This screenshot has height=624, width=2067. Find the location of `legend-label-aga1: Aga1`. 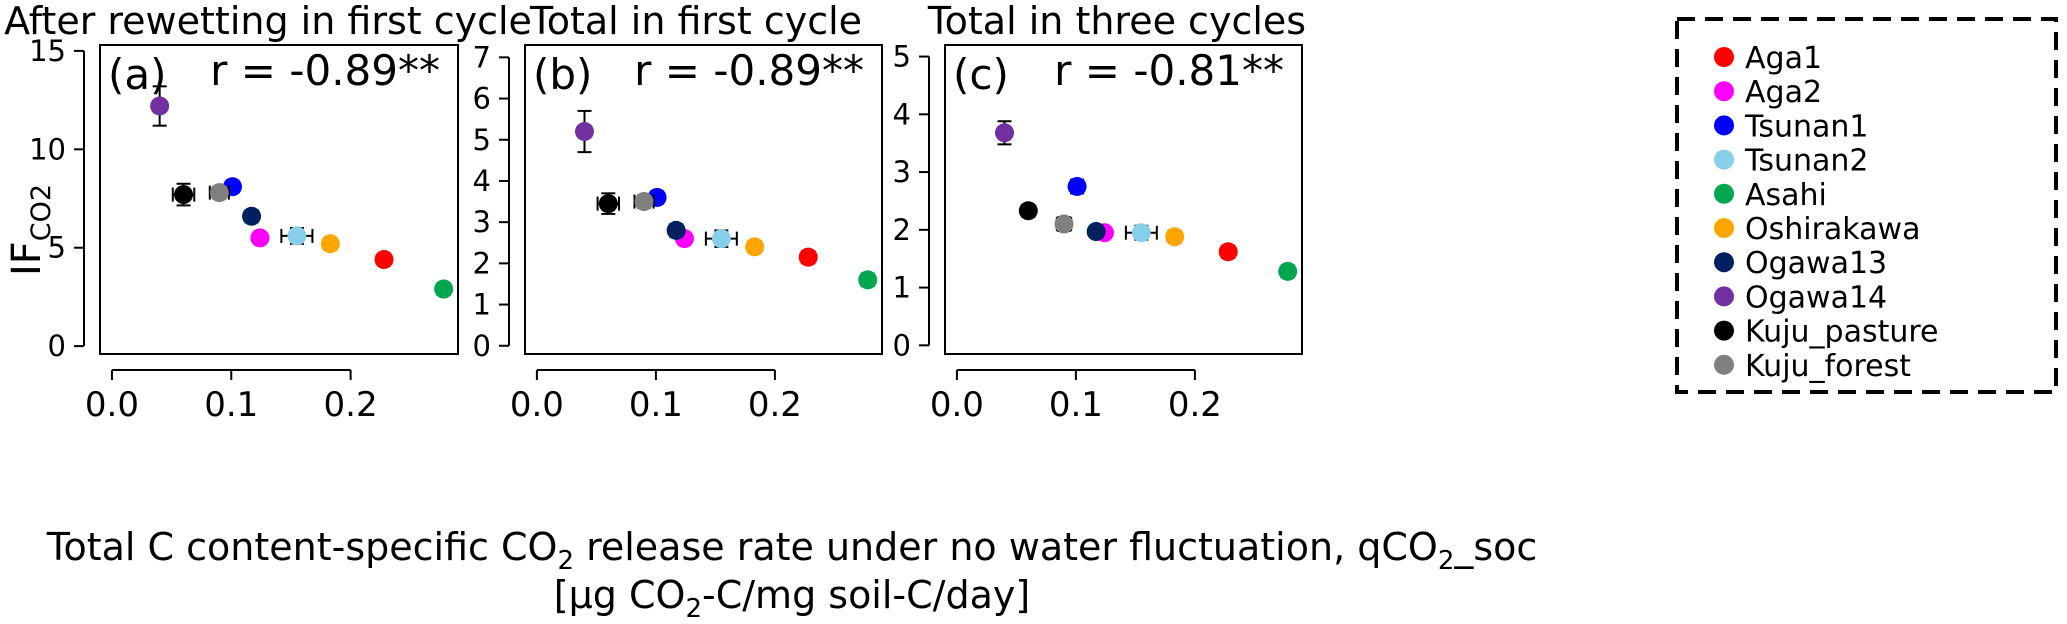

legend-label-aga1: Aga1 is located at coordinates (1783, 58).